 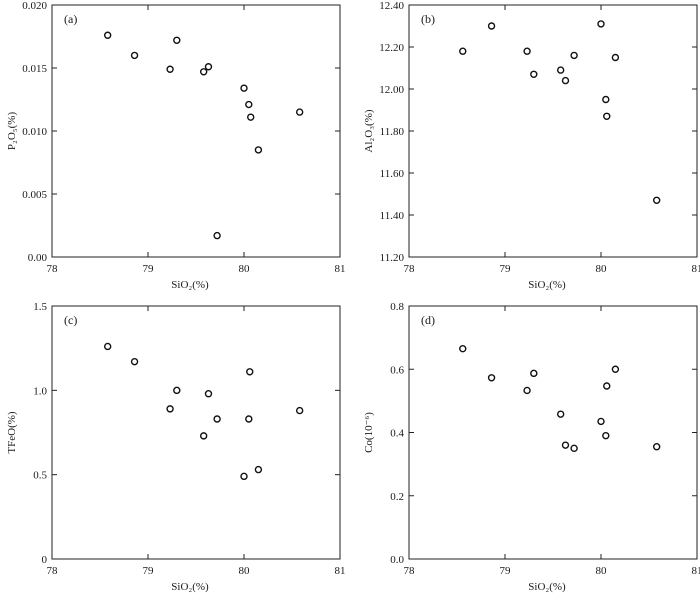 I want to click on panel-b-x-tick-label: 80, so click(x=602, y=269).